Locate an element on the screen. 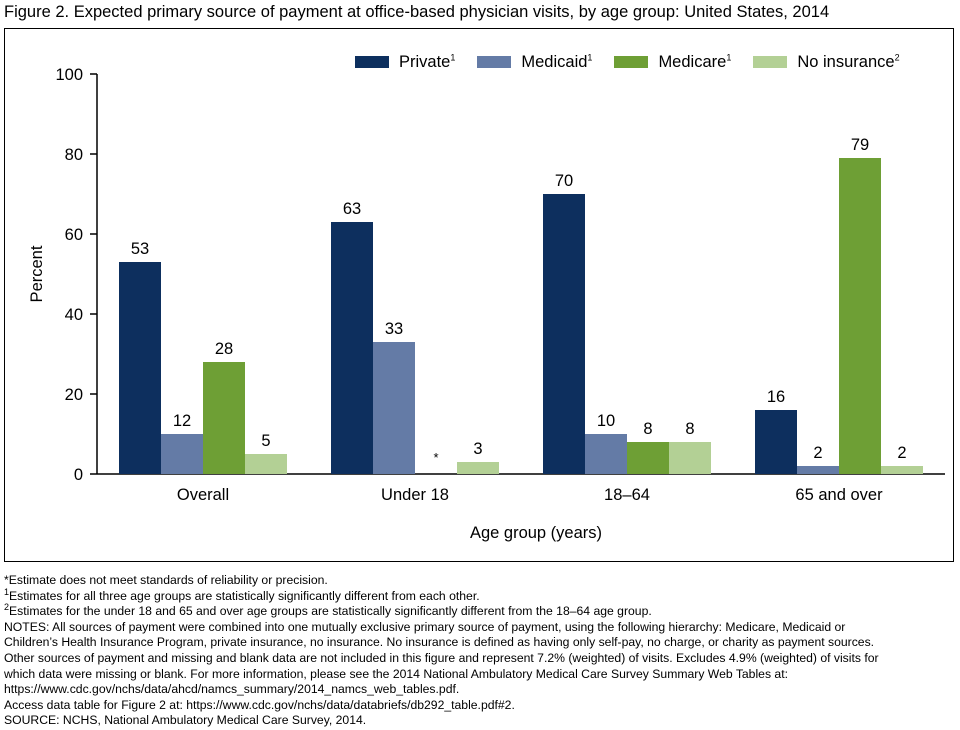 Image resolution: width=960 pixels, height=730 pixels. x-tick-label: 18–64 is located at coordinates (627, 495).